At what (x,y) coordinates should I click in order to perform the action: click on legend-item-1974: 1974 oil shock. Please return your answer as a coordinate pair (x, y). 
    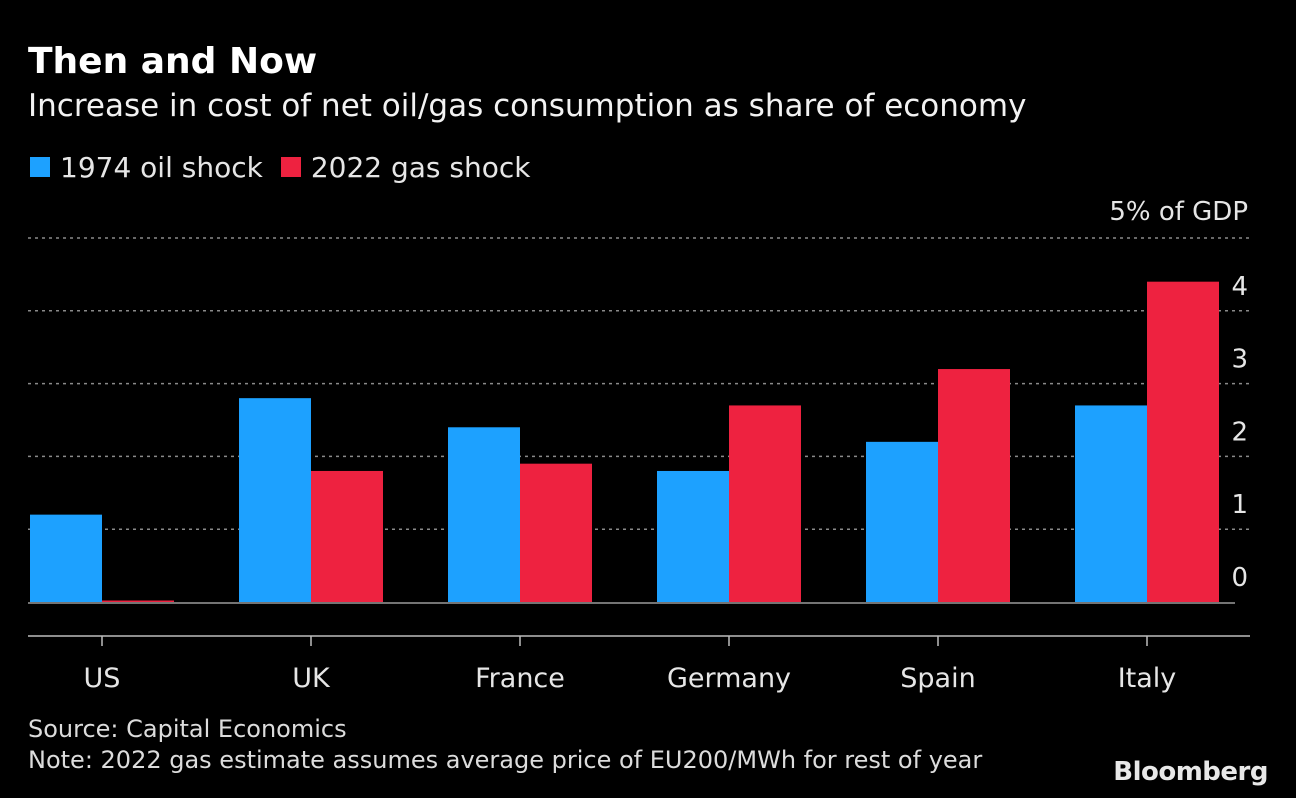
    Looking at the image, I should click on (146, 167).